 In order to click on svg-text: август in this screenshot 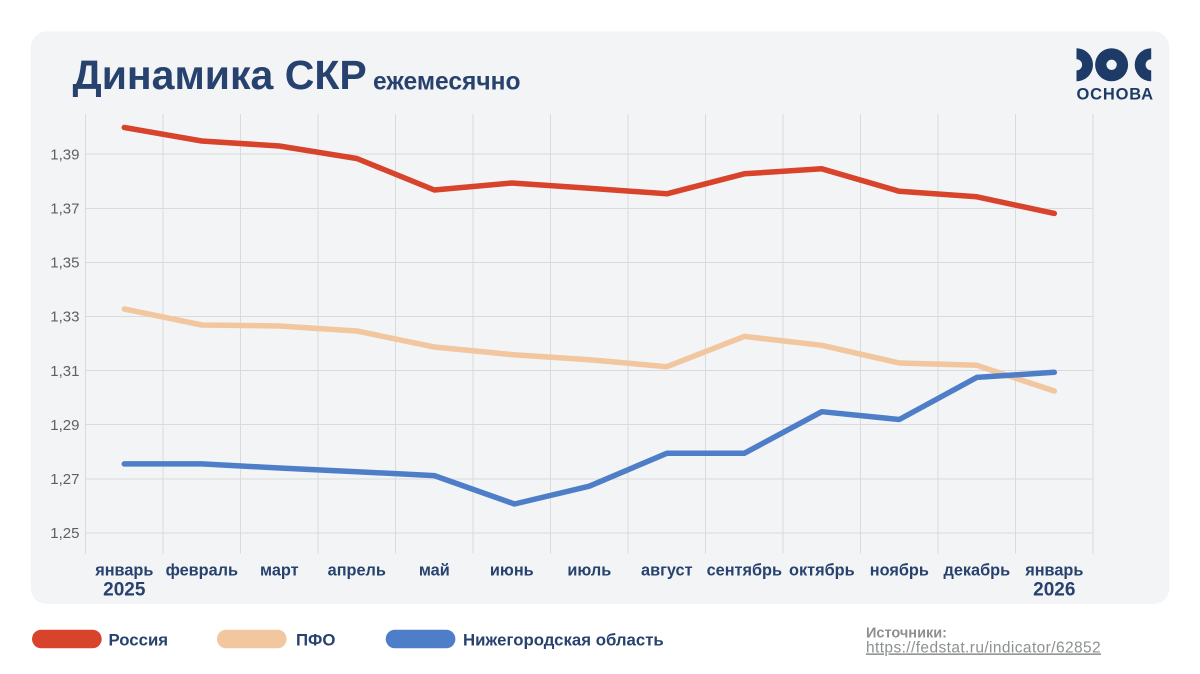, I will do `click(667, 571)`.